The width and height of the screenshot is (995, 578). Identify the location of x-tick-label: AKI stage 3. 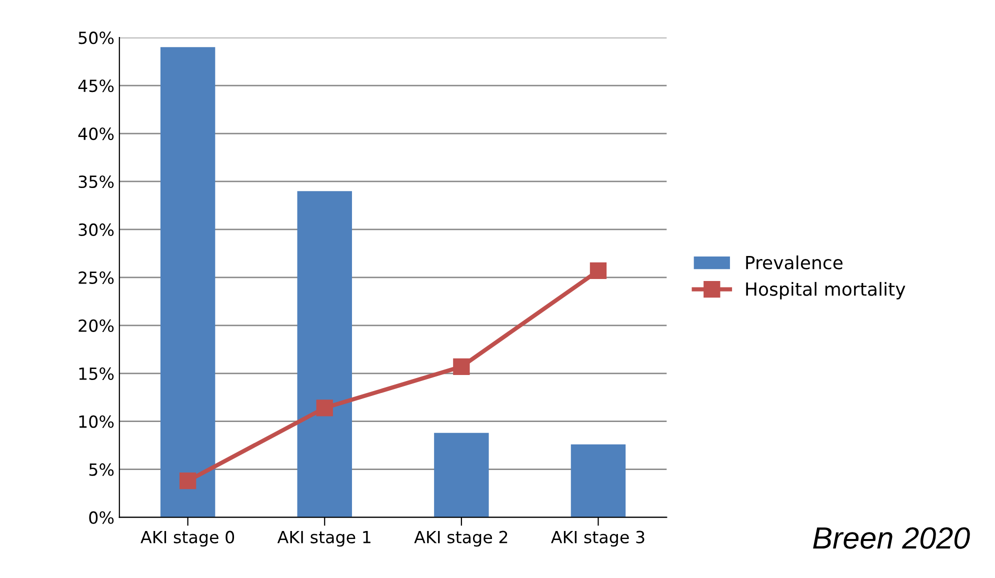
(597, 538).